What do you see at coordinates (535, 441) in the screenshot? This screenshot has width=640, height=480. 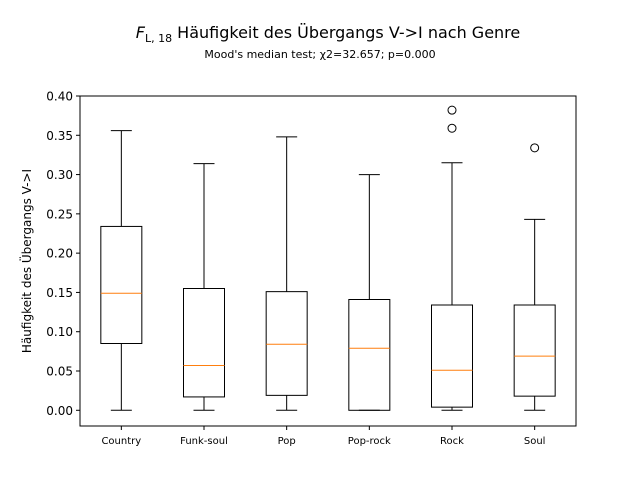 I see `x-tick-label: Soul` at bounding box center [535, 441].